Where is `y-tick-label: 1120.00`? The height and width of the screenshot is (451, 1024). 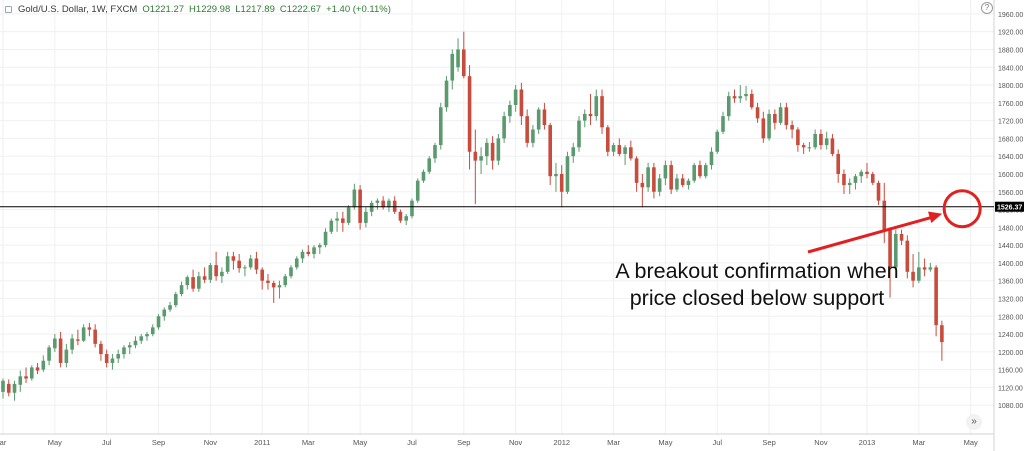 y-tick-label: 1120.00 is located at coordinates (1010, 388).